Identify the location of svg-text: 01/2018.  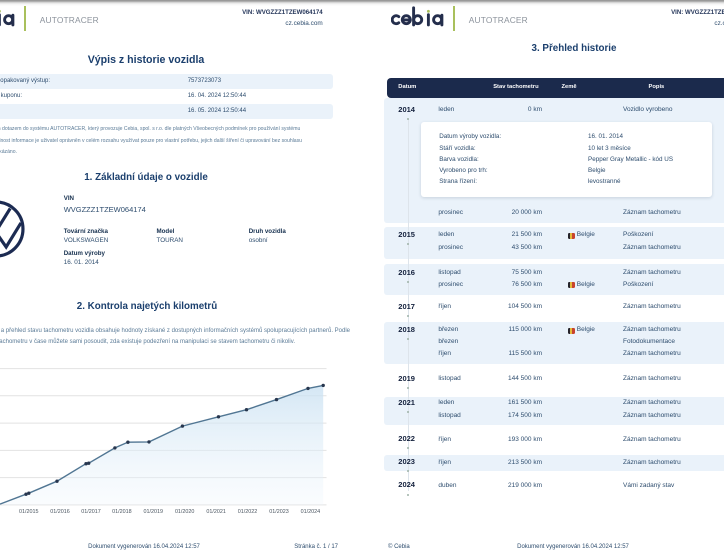
(122, 512).